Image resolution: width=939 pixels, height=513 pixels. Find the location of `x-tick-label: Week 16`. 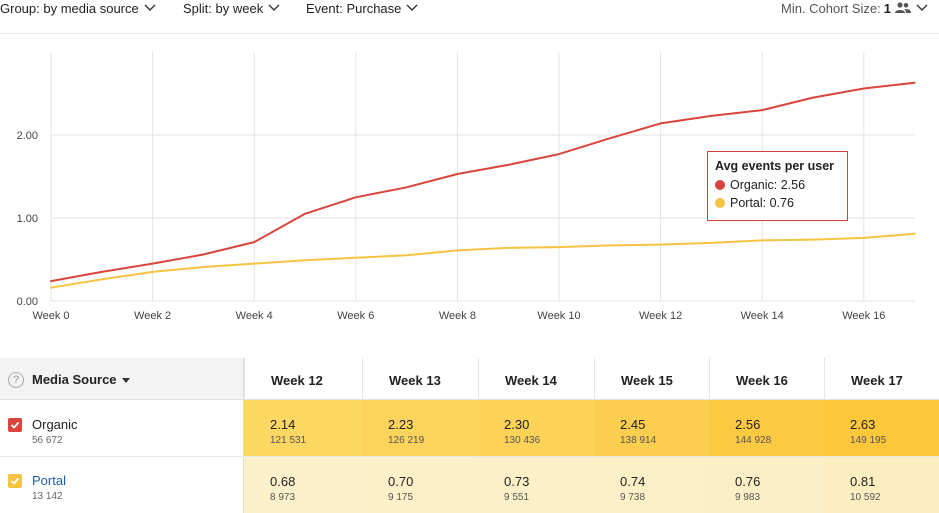

x-tick-label: Week 16 is located at coordinates (863, 316).